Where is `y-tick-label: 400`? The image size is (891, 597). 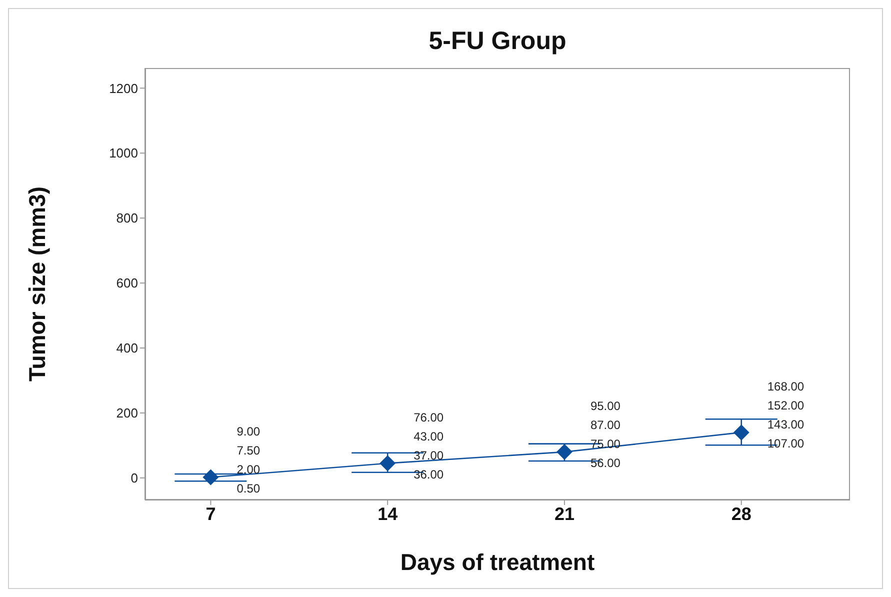
y-tick-label: 400 is located at coordinates (127, 348).